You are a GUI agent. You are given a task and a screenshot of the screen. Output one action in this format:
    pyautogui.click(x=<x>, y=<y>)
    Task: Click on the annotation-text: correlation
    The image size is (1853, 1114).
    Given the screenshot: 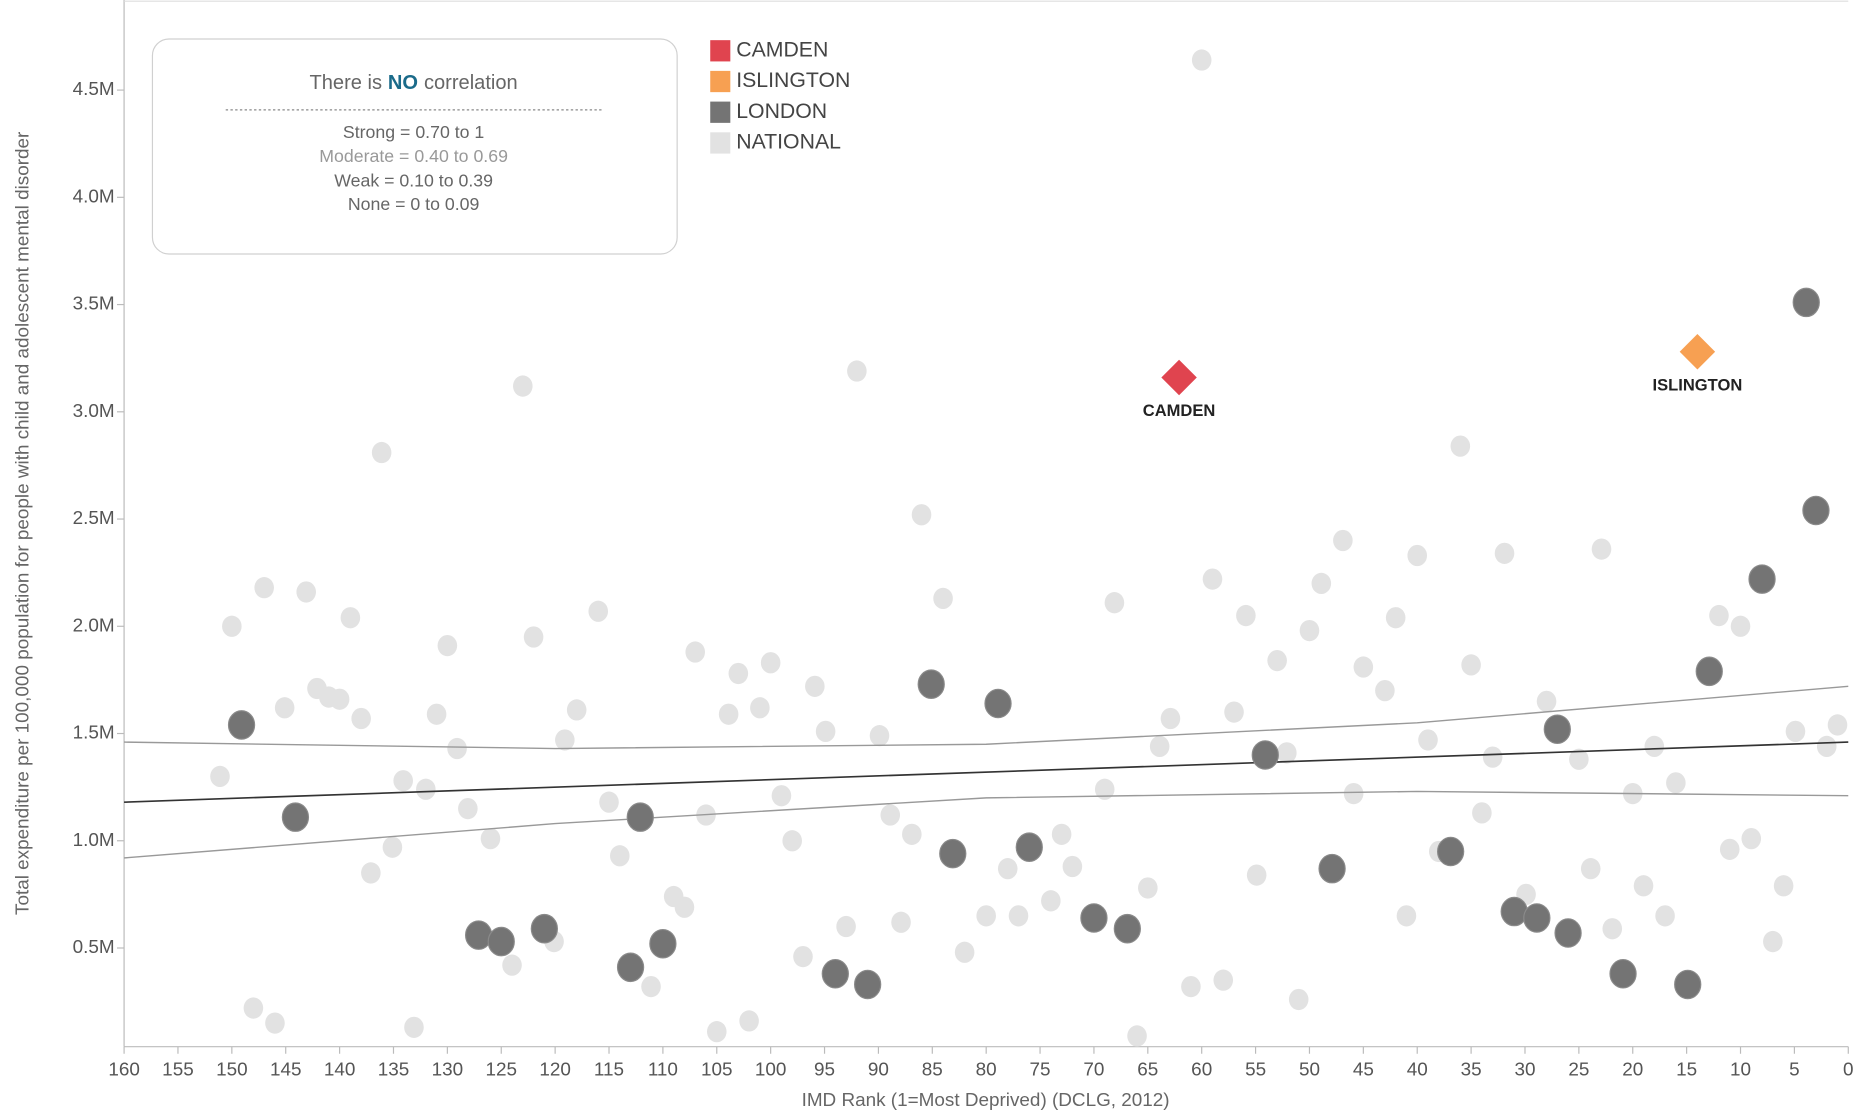 What is the action you would take?
    pyautogui.click(x=471, y=83)
    